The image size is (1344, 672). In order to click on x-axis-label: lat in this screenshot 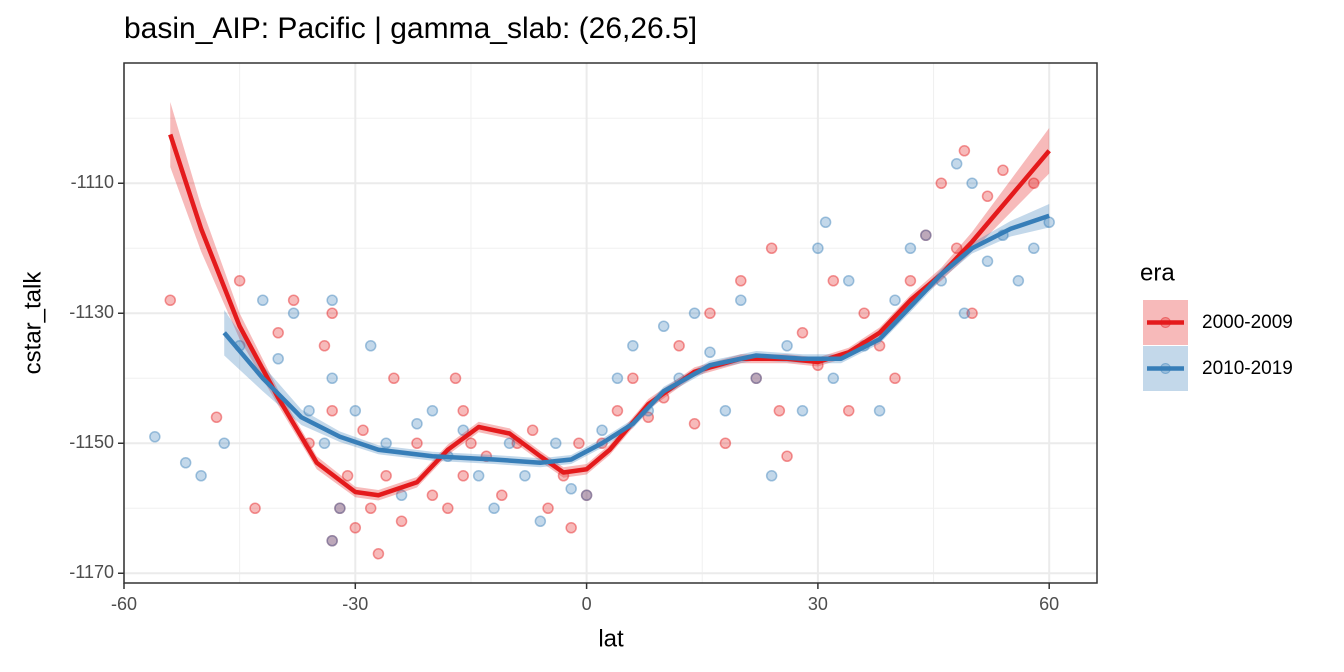, I will do `click(611, 638)`.